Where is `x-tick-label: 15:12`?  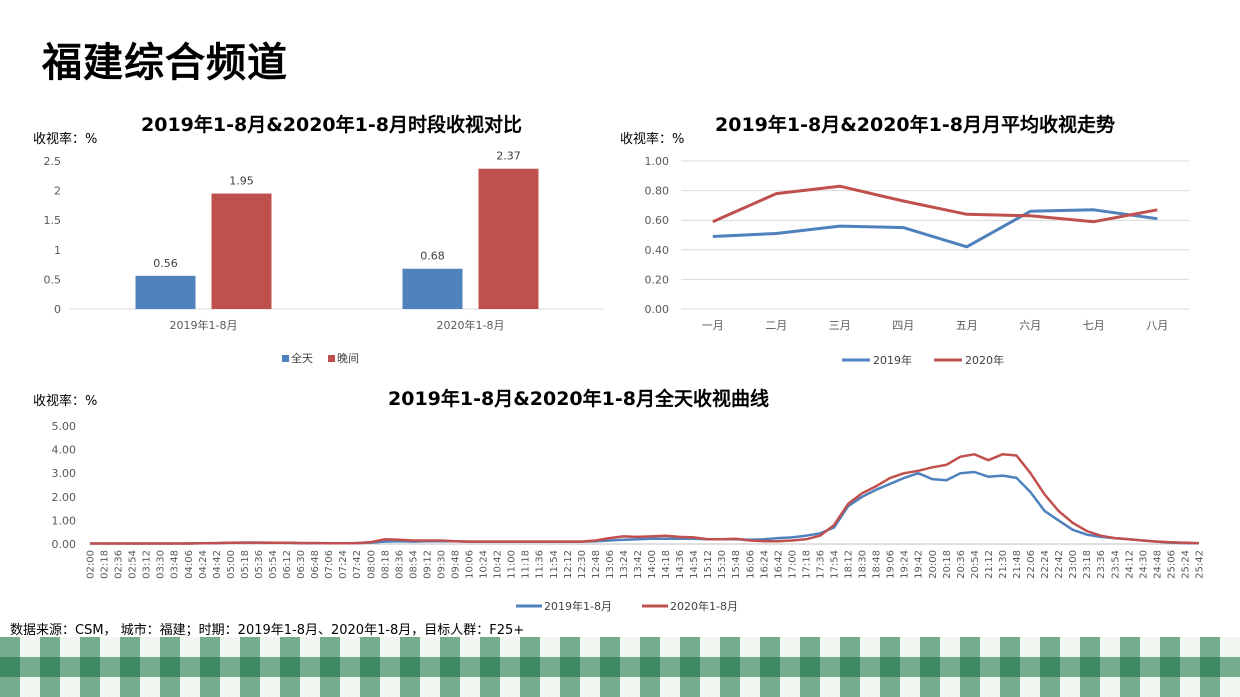
x-tick-label: 15:12 is located at coordinates (708, 564).